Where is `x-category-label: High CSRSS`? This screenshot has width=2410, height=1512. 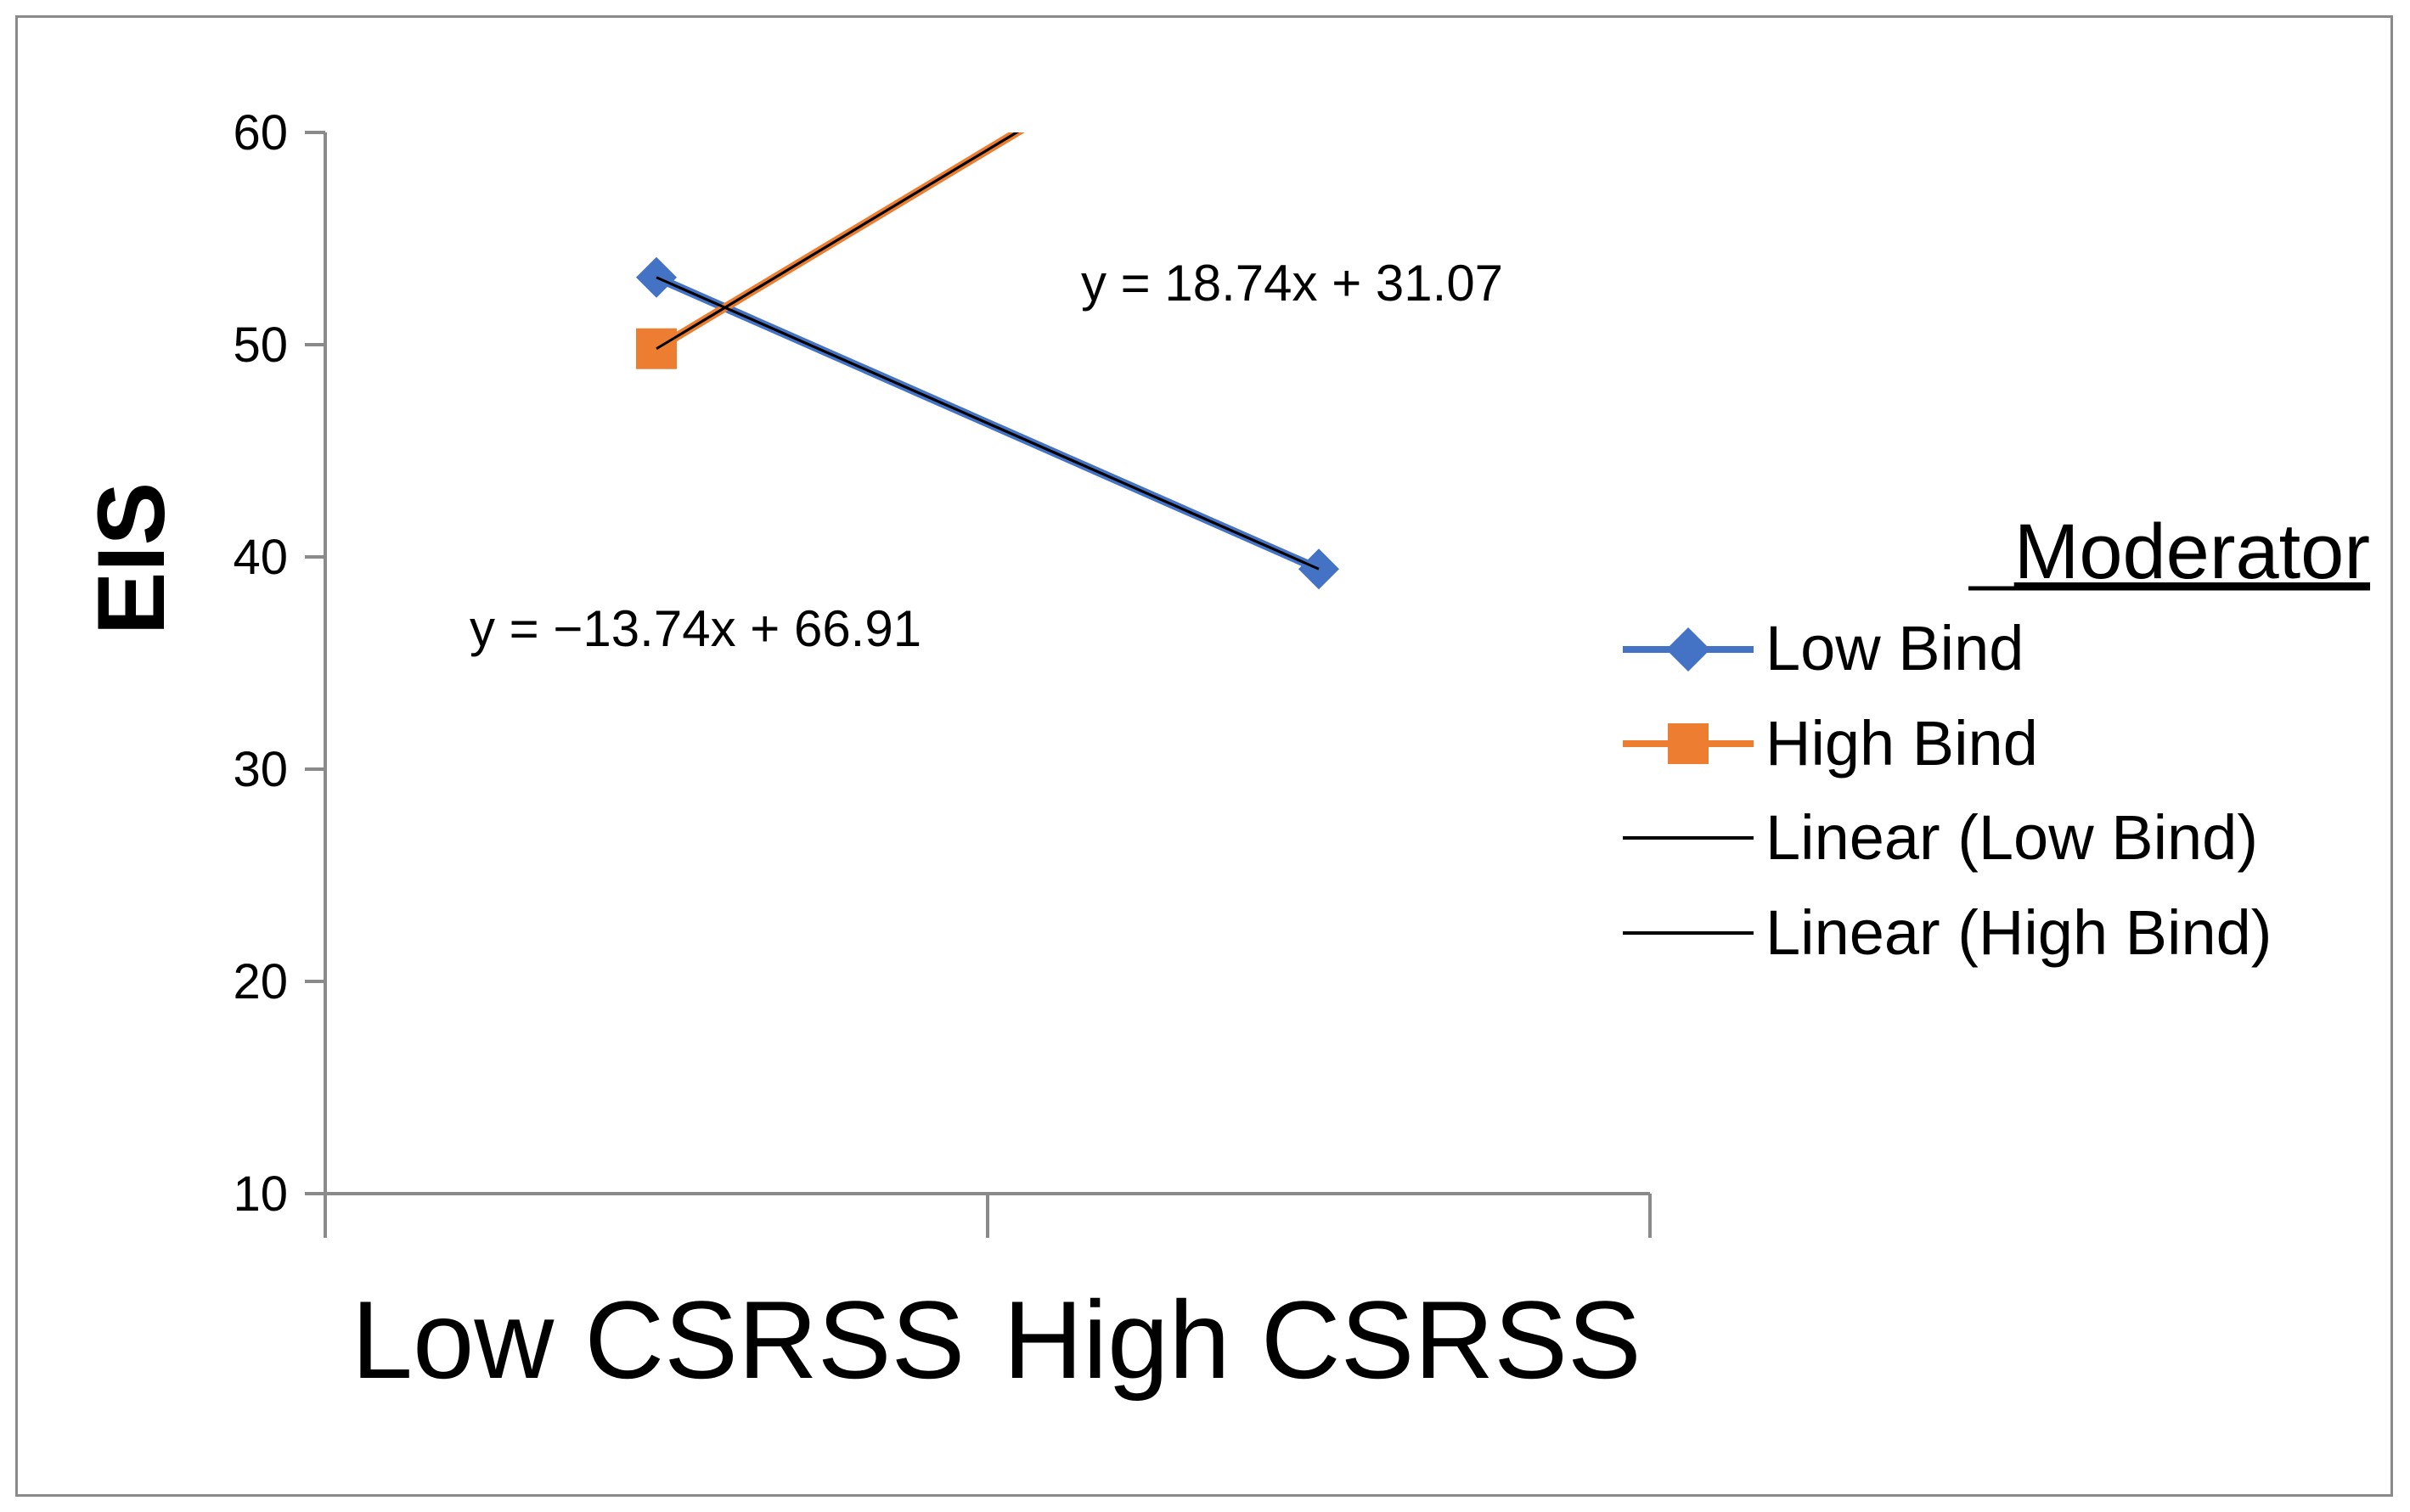 x-category-label: High CSRSS is located at coordinates (1322, 1340).